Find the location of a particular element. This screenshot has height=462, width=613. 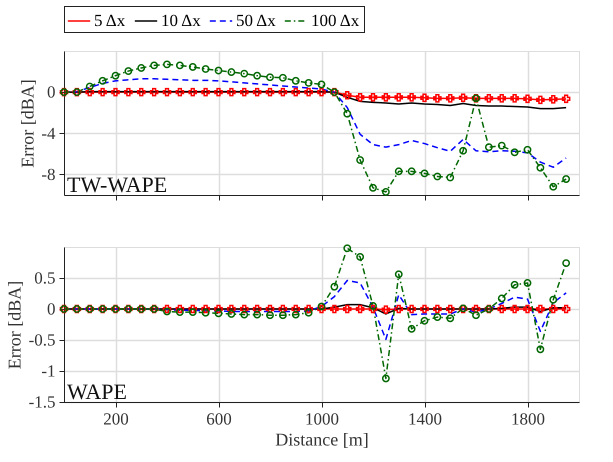

y-tick-label: -4 is located at coordinates (48, 133).